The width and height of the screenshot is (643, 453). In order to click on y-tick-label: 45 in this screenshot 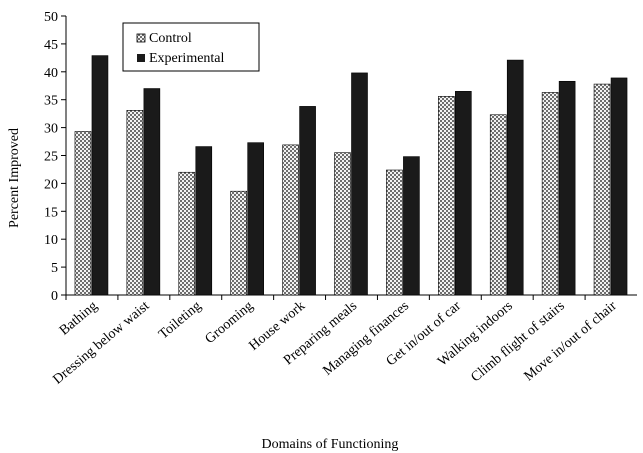, I will do `click(51, 45)`.